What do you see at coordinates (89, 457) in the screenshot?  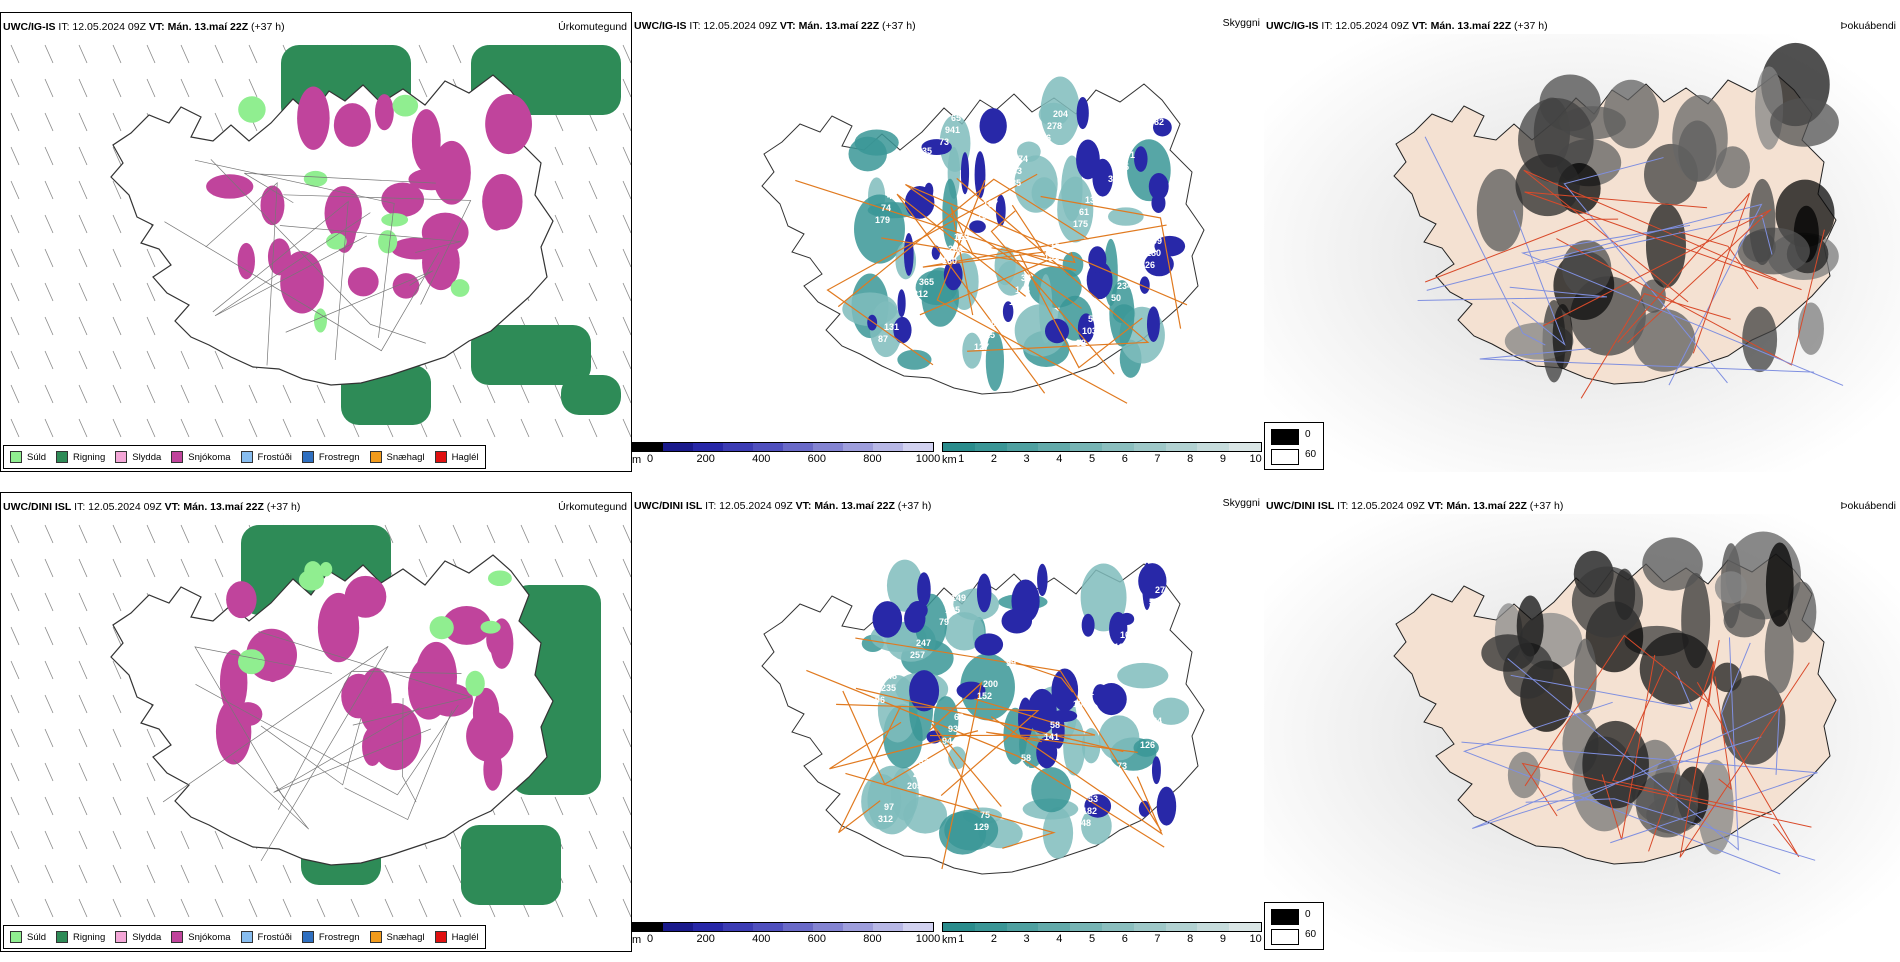 I see `legend-label: Rigning` at bounding box center [89, 457].